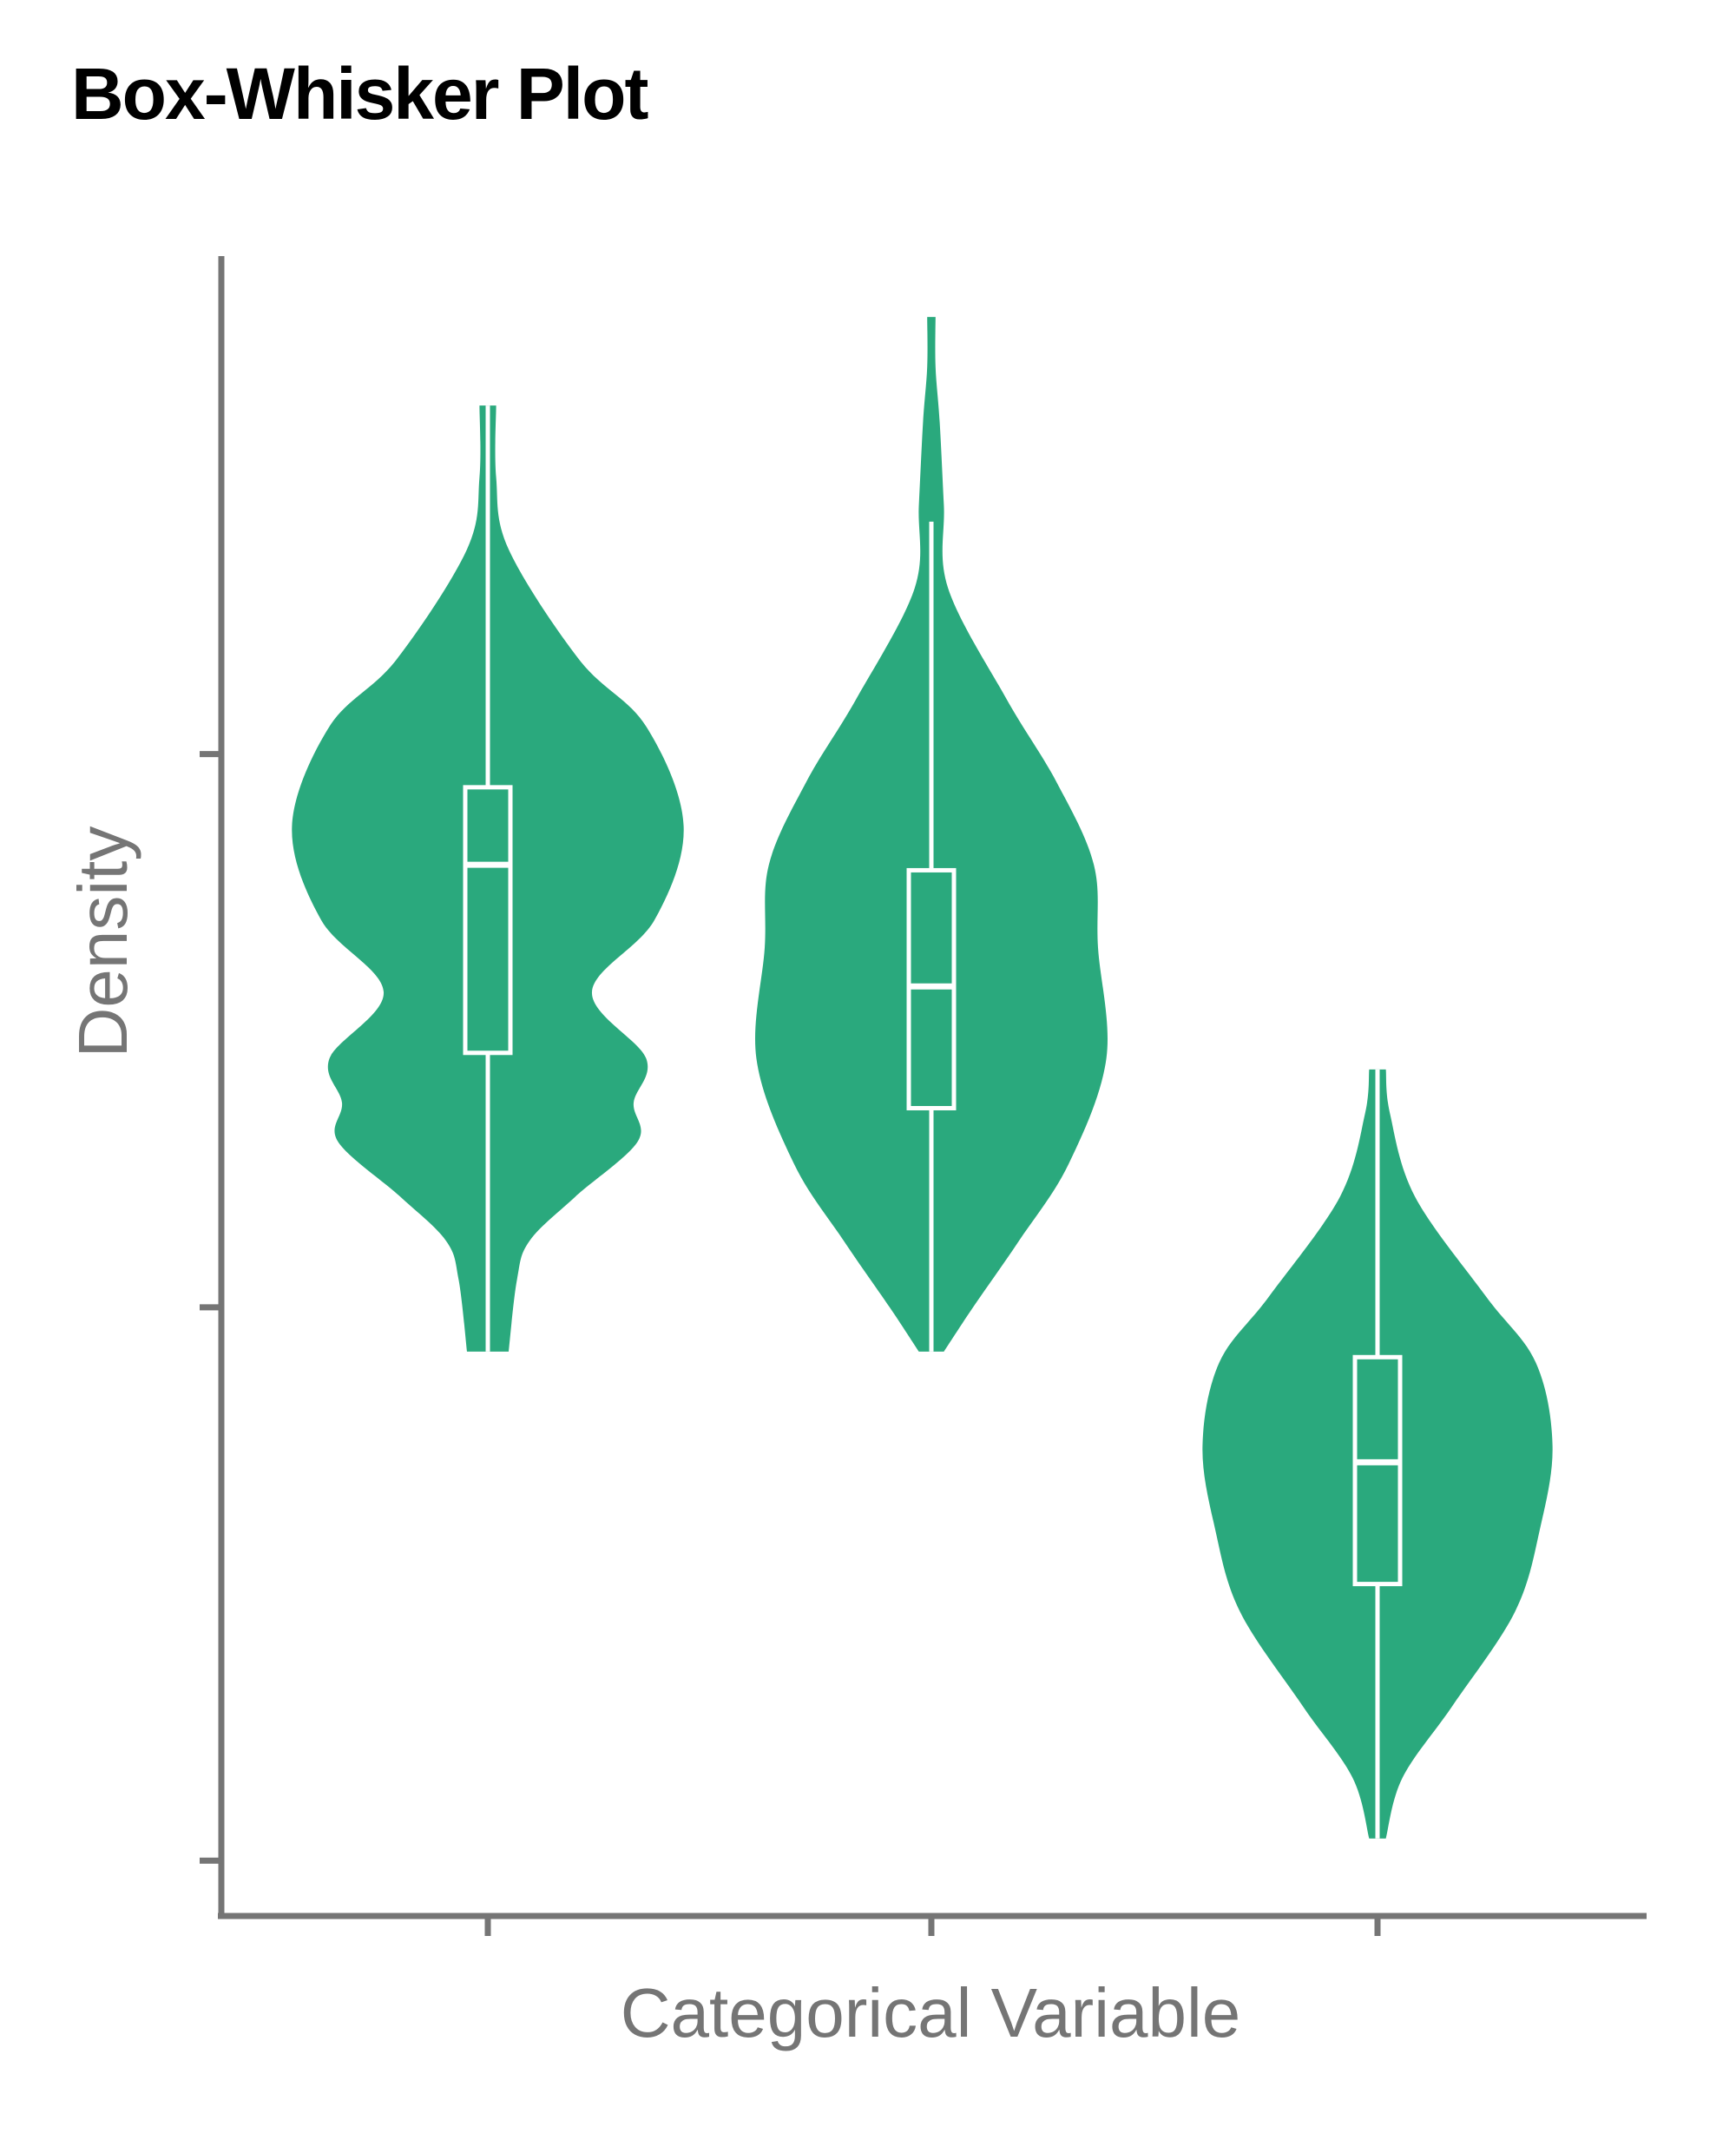  I want to click on y-axis-label: Density, so click(102, 942).